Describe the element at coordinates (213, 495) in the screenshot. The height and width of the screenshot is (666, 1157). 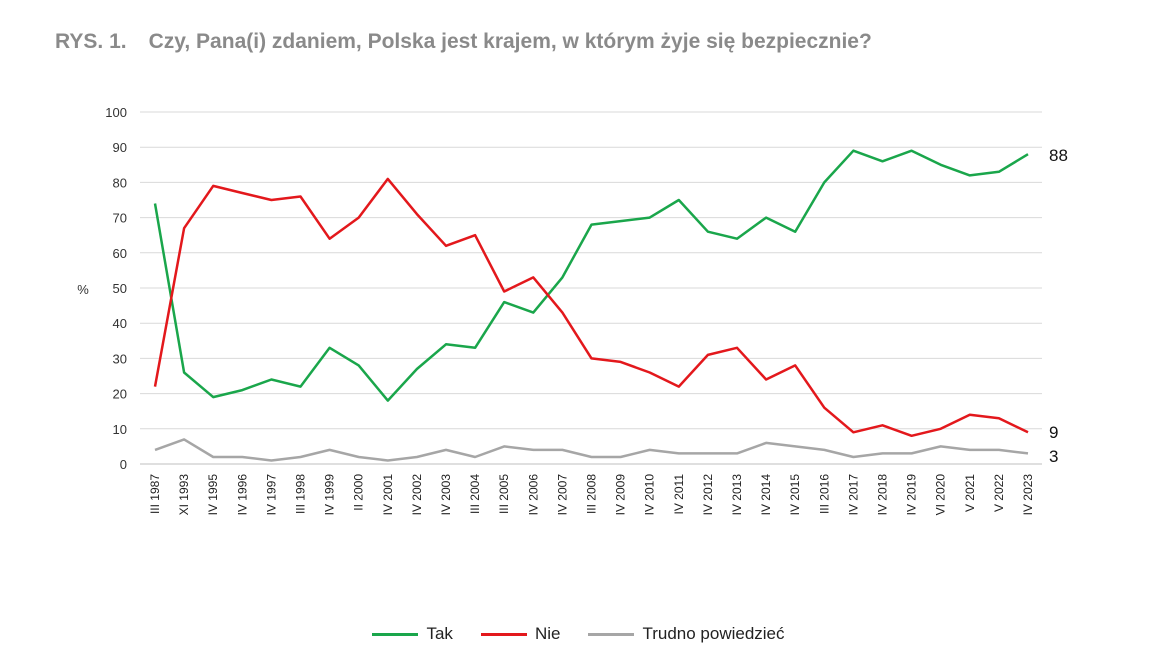
I see `x-tick-label: IV 1995` at that location.